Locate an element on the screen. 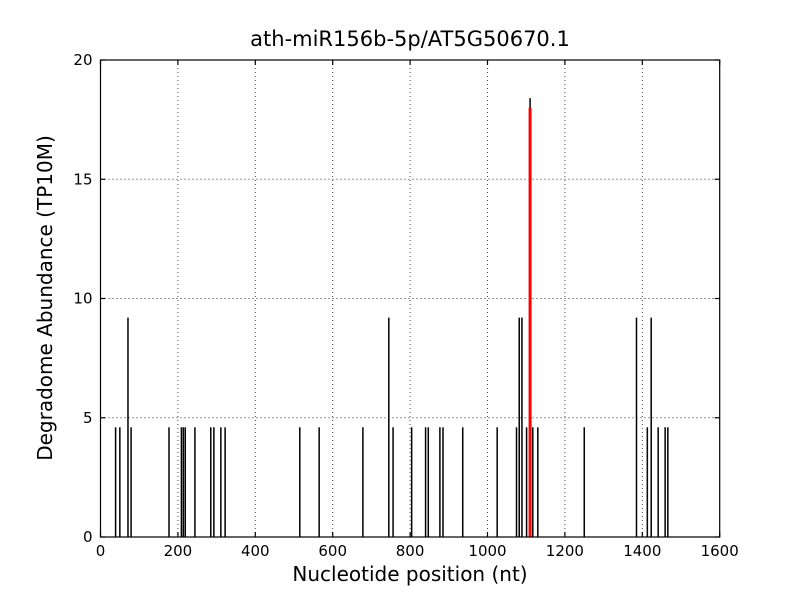 This screenshot has width=800, height=600. x-tick-label: 200 is located at coordinates (178, 551).